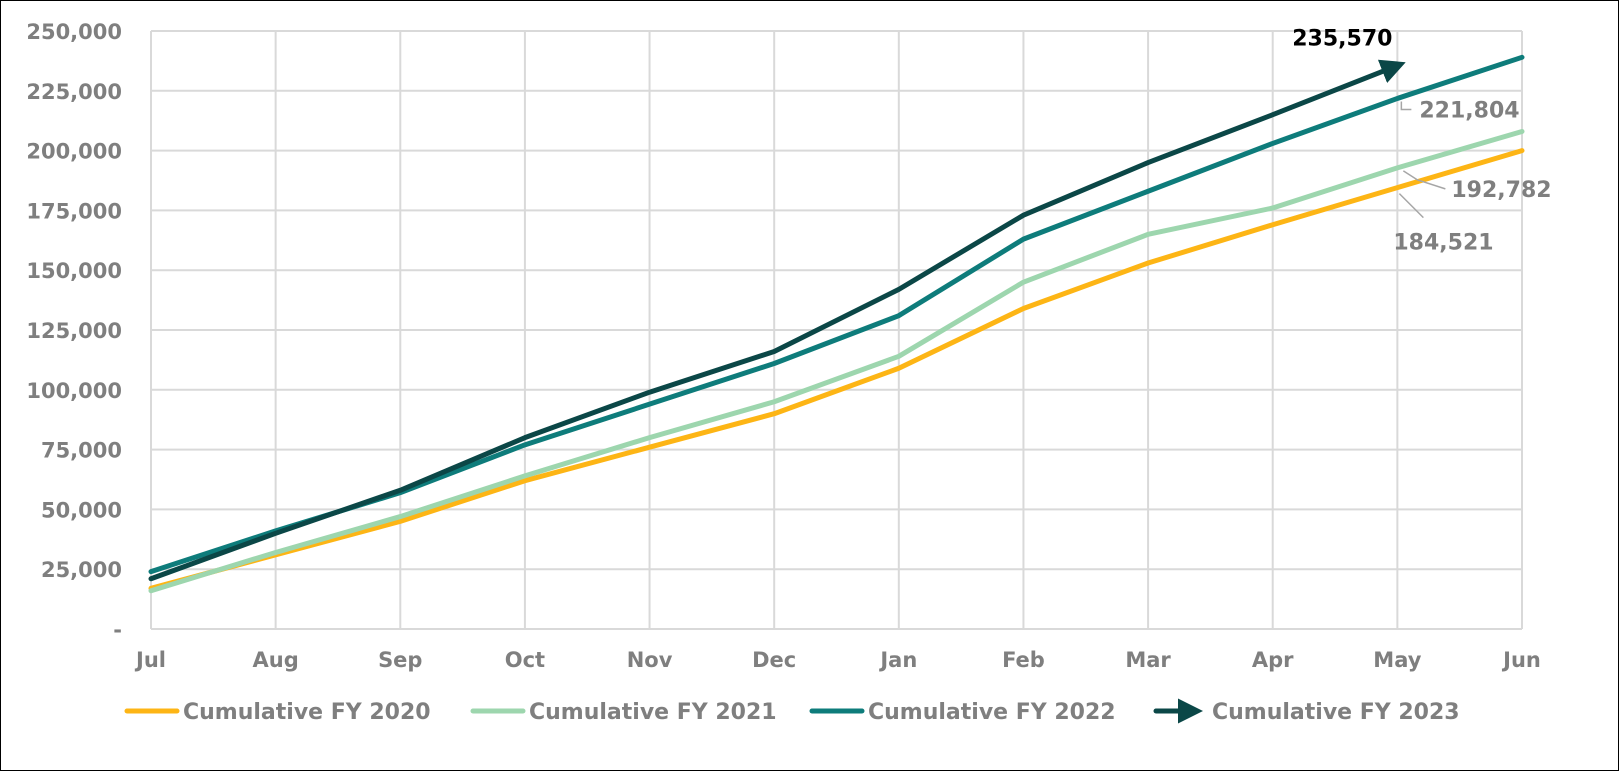 The image size is (1619, 775). I want to click on x-tick-label: Mar, so click(1148, 660).